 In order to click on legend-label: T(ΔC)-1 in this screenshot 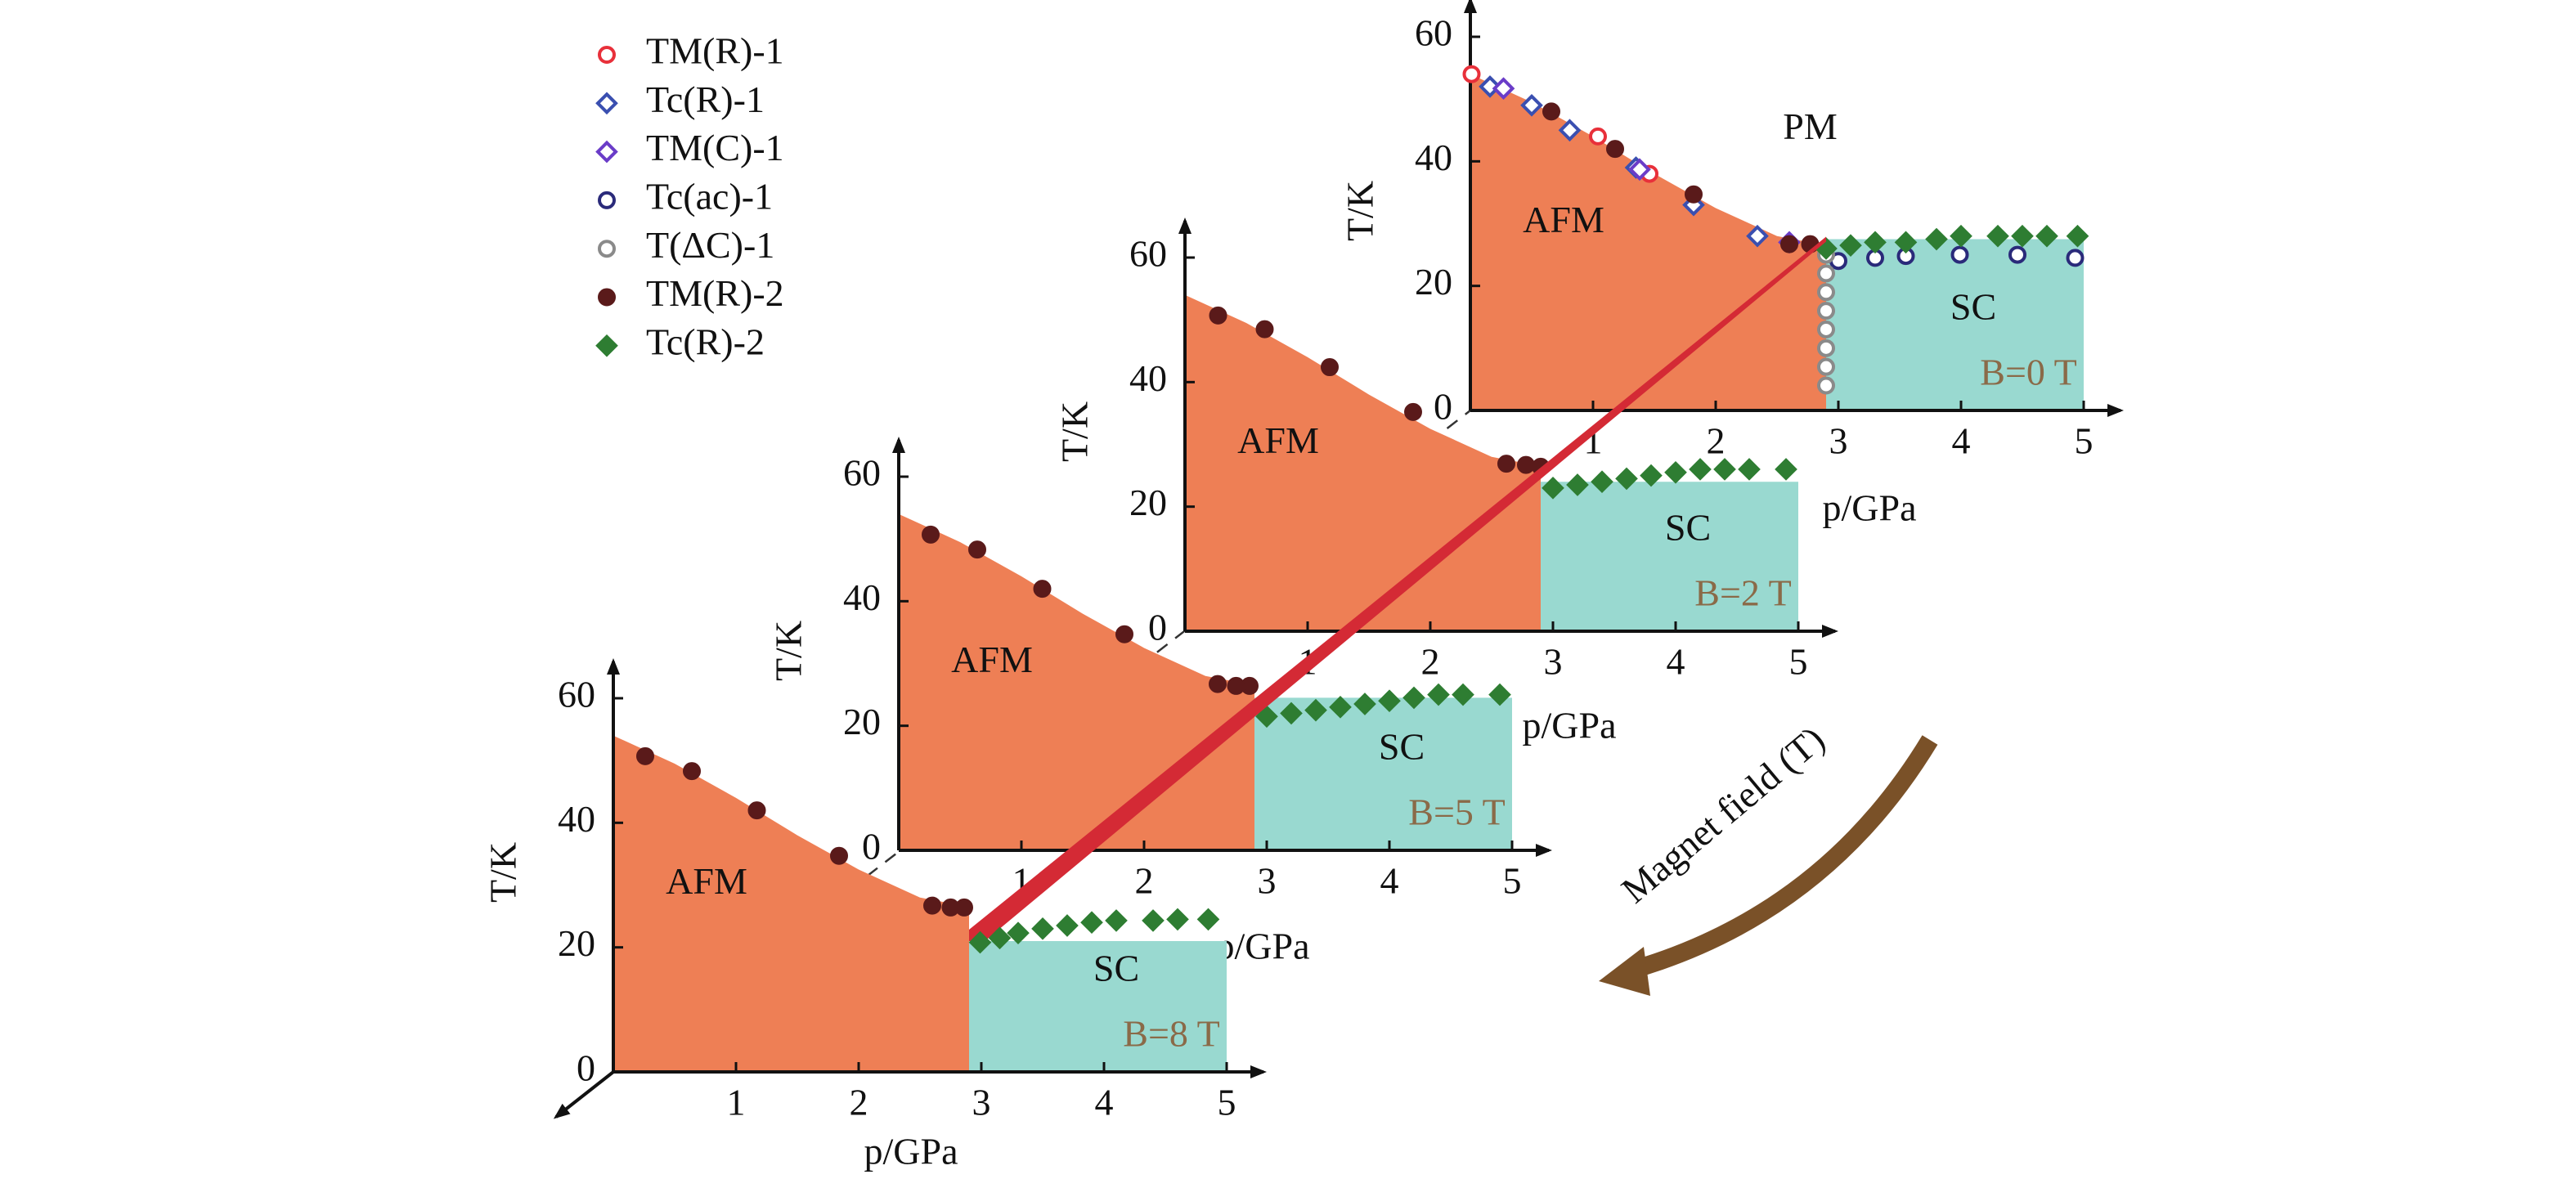, I will do `click(710, 245)`.